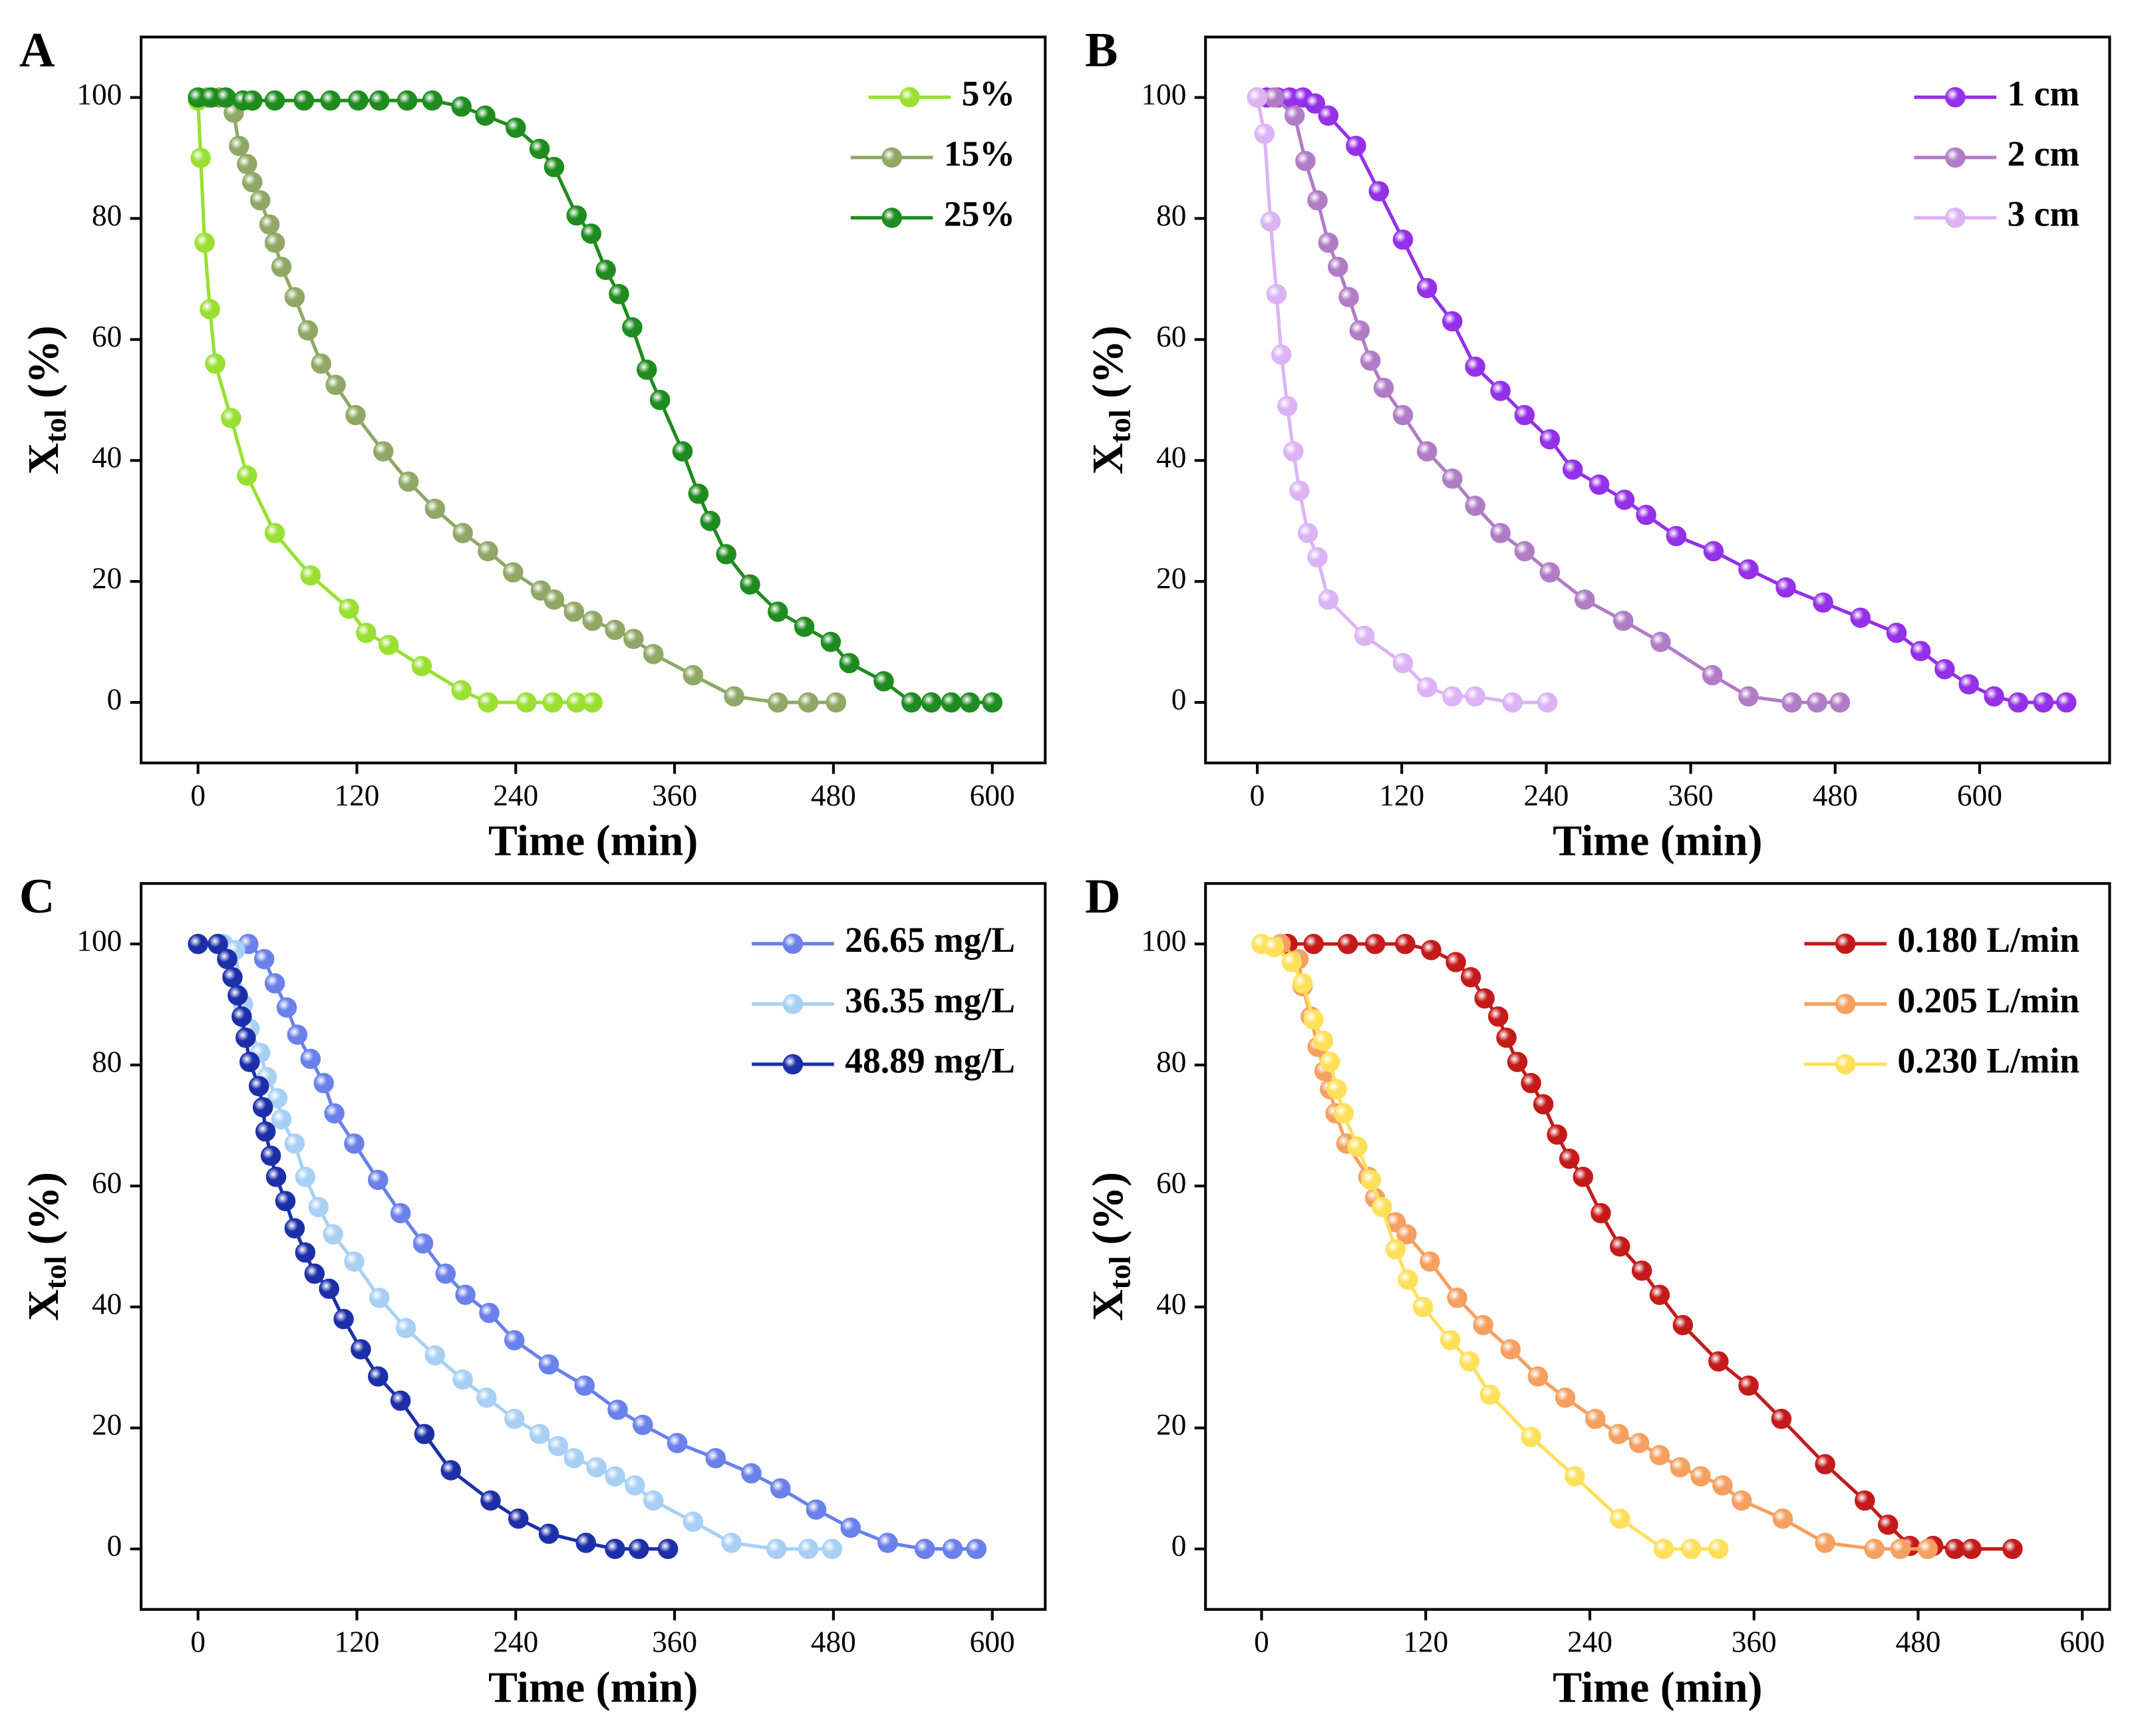 This screenshot has width=2148, height=1736. Describe the element at coordinates (357, 1642) in the screenshot. I see `x-tick-label: 120` at that location.